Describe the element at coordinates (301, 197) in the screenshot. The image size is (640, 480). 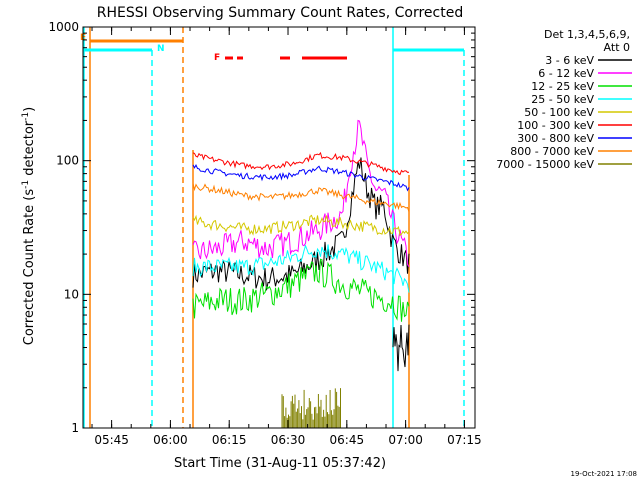
I see `series-800-7000-kev-line` at that location.